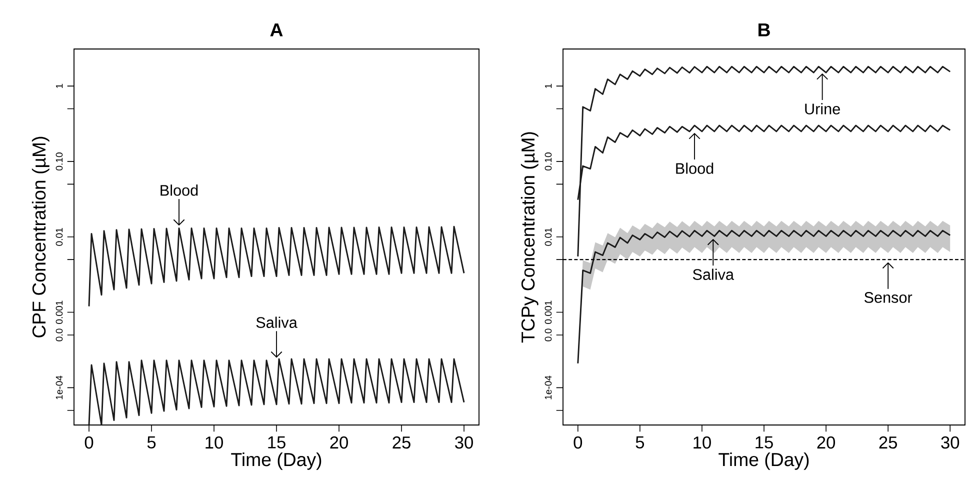  I want to click on chart-title: A, so click(276, 29).